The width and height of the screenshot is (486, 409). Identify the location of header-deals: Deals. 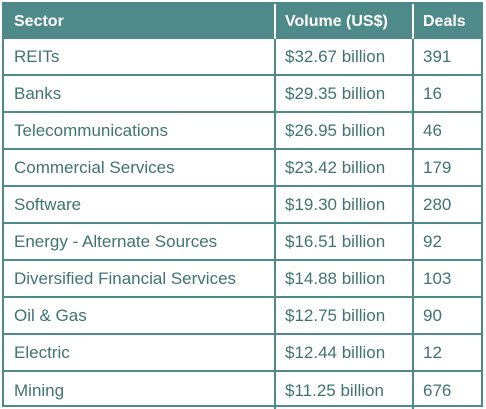
(444, 21).